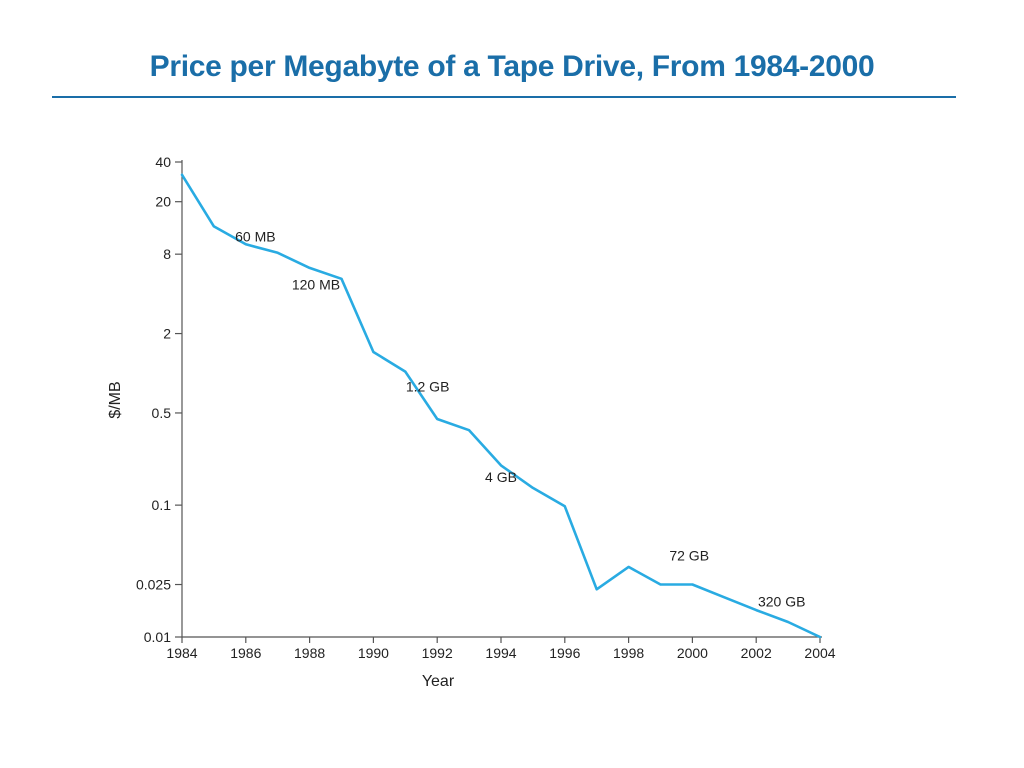 This screenshot has width=1024, height=768. I want to click on x-tick-label: 1996, so click(564, 653).